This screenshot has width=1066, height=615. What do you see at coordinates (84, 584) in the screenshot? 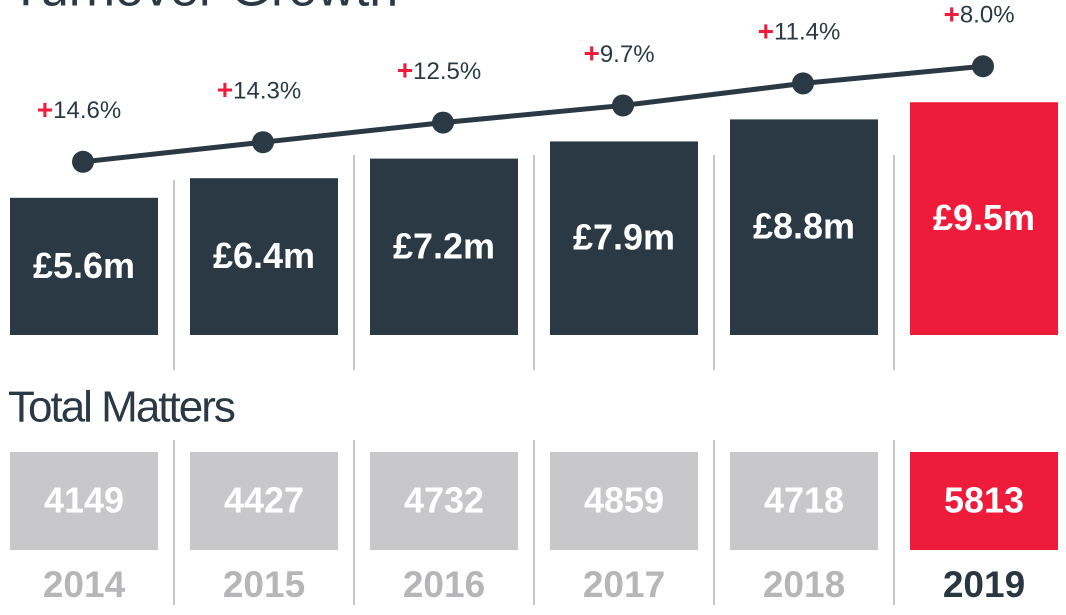
I see `year-label: 2014` at bounding box center [84, 584].